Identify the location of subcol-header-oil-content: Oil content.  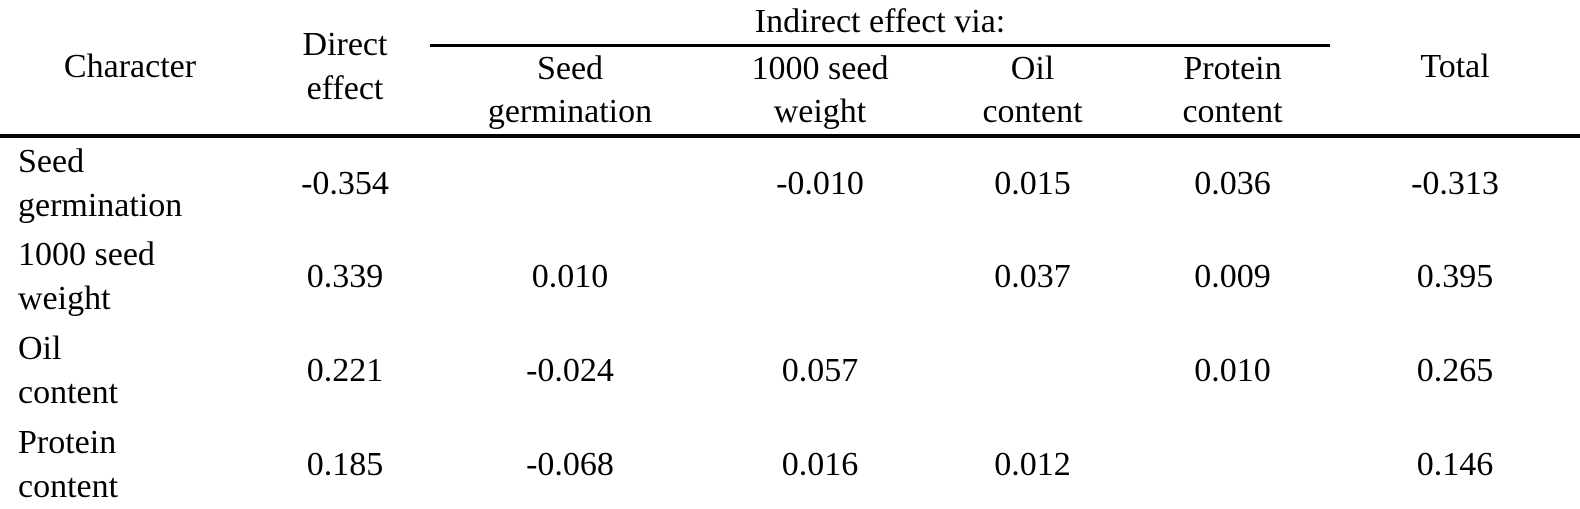
(1032, 91).